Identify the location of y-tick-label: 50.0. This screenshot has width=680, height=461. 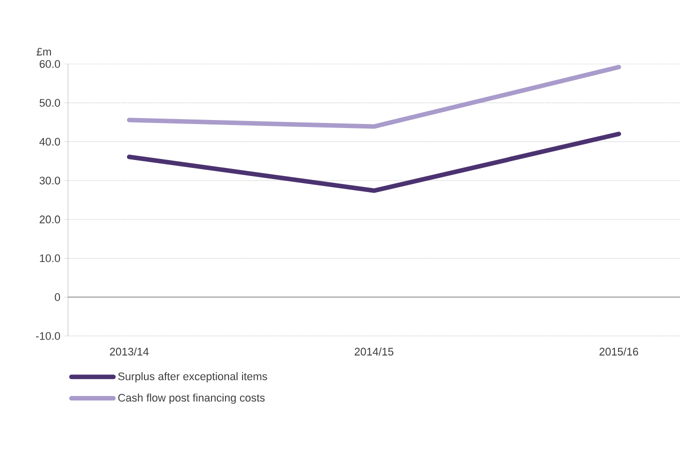
(50, 102).